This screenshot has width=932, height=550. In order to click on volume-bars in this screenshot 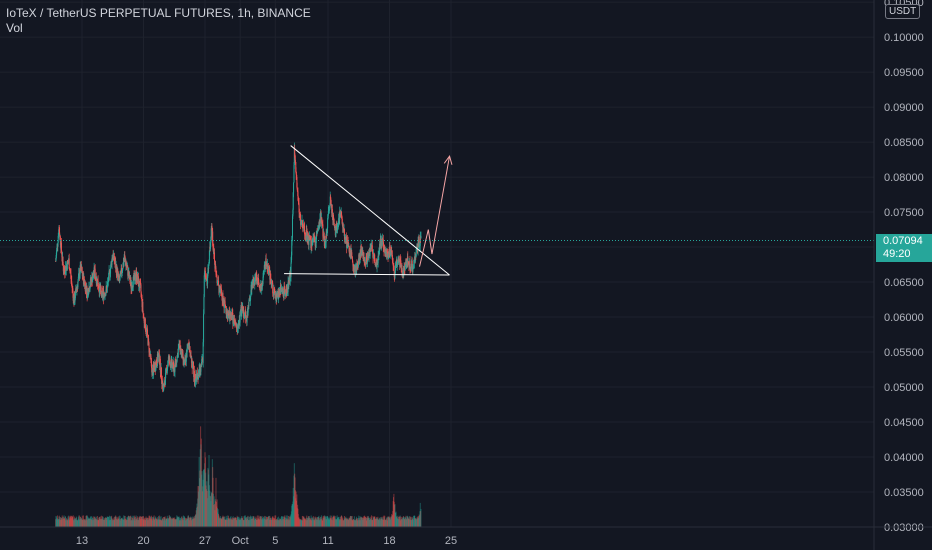, I will do `click(238, 476)`.